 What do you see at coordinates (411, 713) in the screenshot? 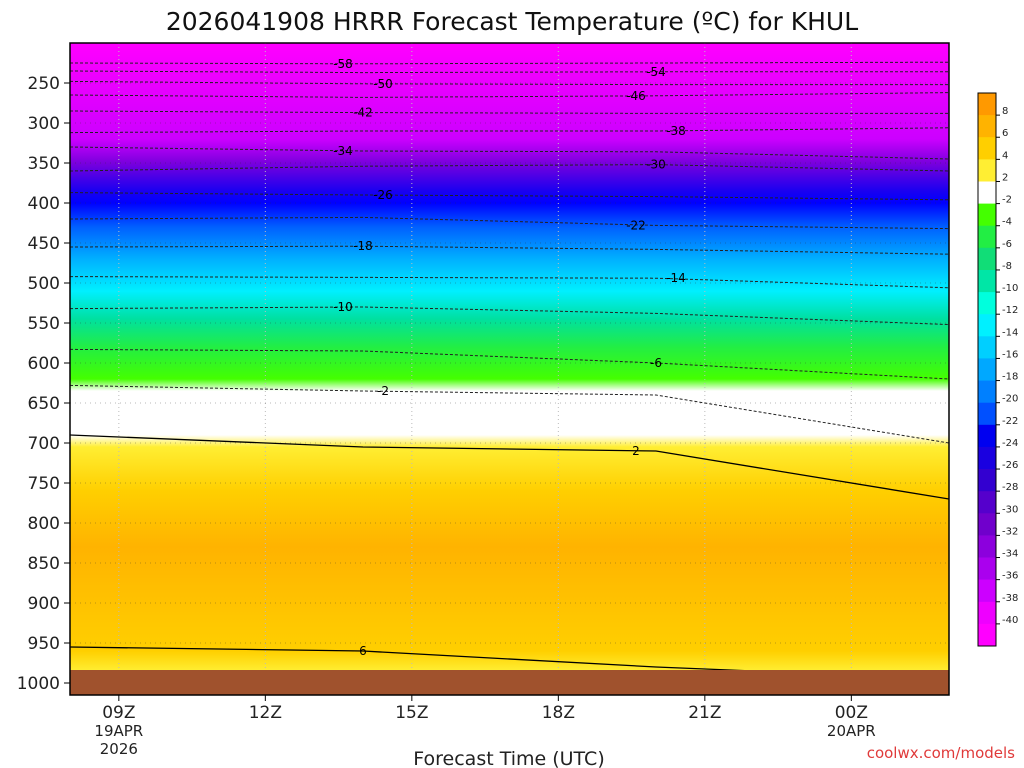
I see `x-tick-label: 15Z` at bounding box center [411, 713].